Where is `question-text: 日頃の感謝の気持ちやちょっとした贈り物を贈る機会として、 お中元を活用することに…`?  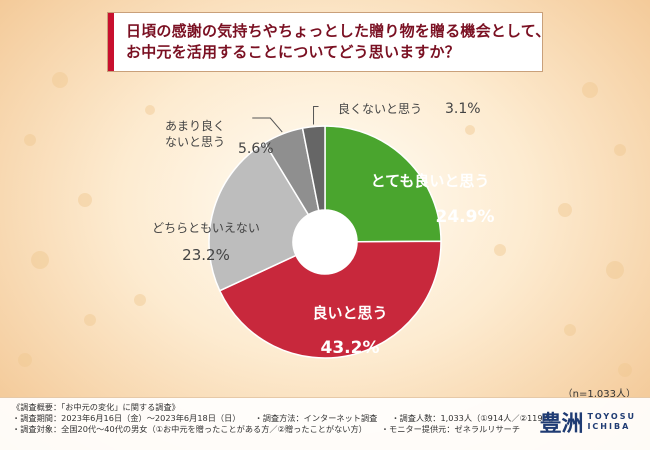 question-text: 日頃の感謝の気持ちやちょっとした贈り物を贈る機会として、 お中元を活用することに… is located at coordinates (338, 42).